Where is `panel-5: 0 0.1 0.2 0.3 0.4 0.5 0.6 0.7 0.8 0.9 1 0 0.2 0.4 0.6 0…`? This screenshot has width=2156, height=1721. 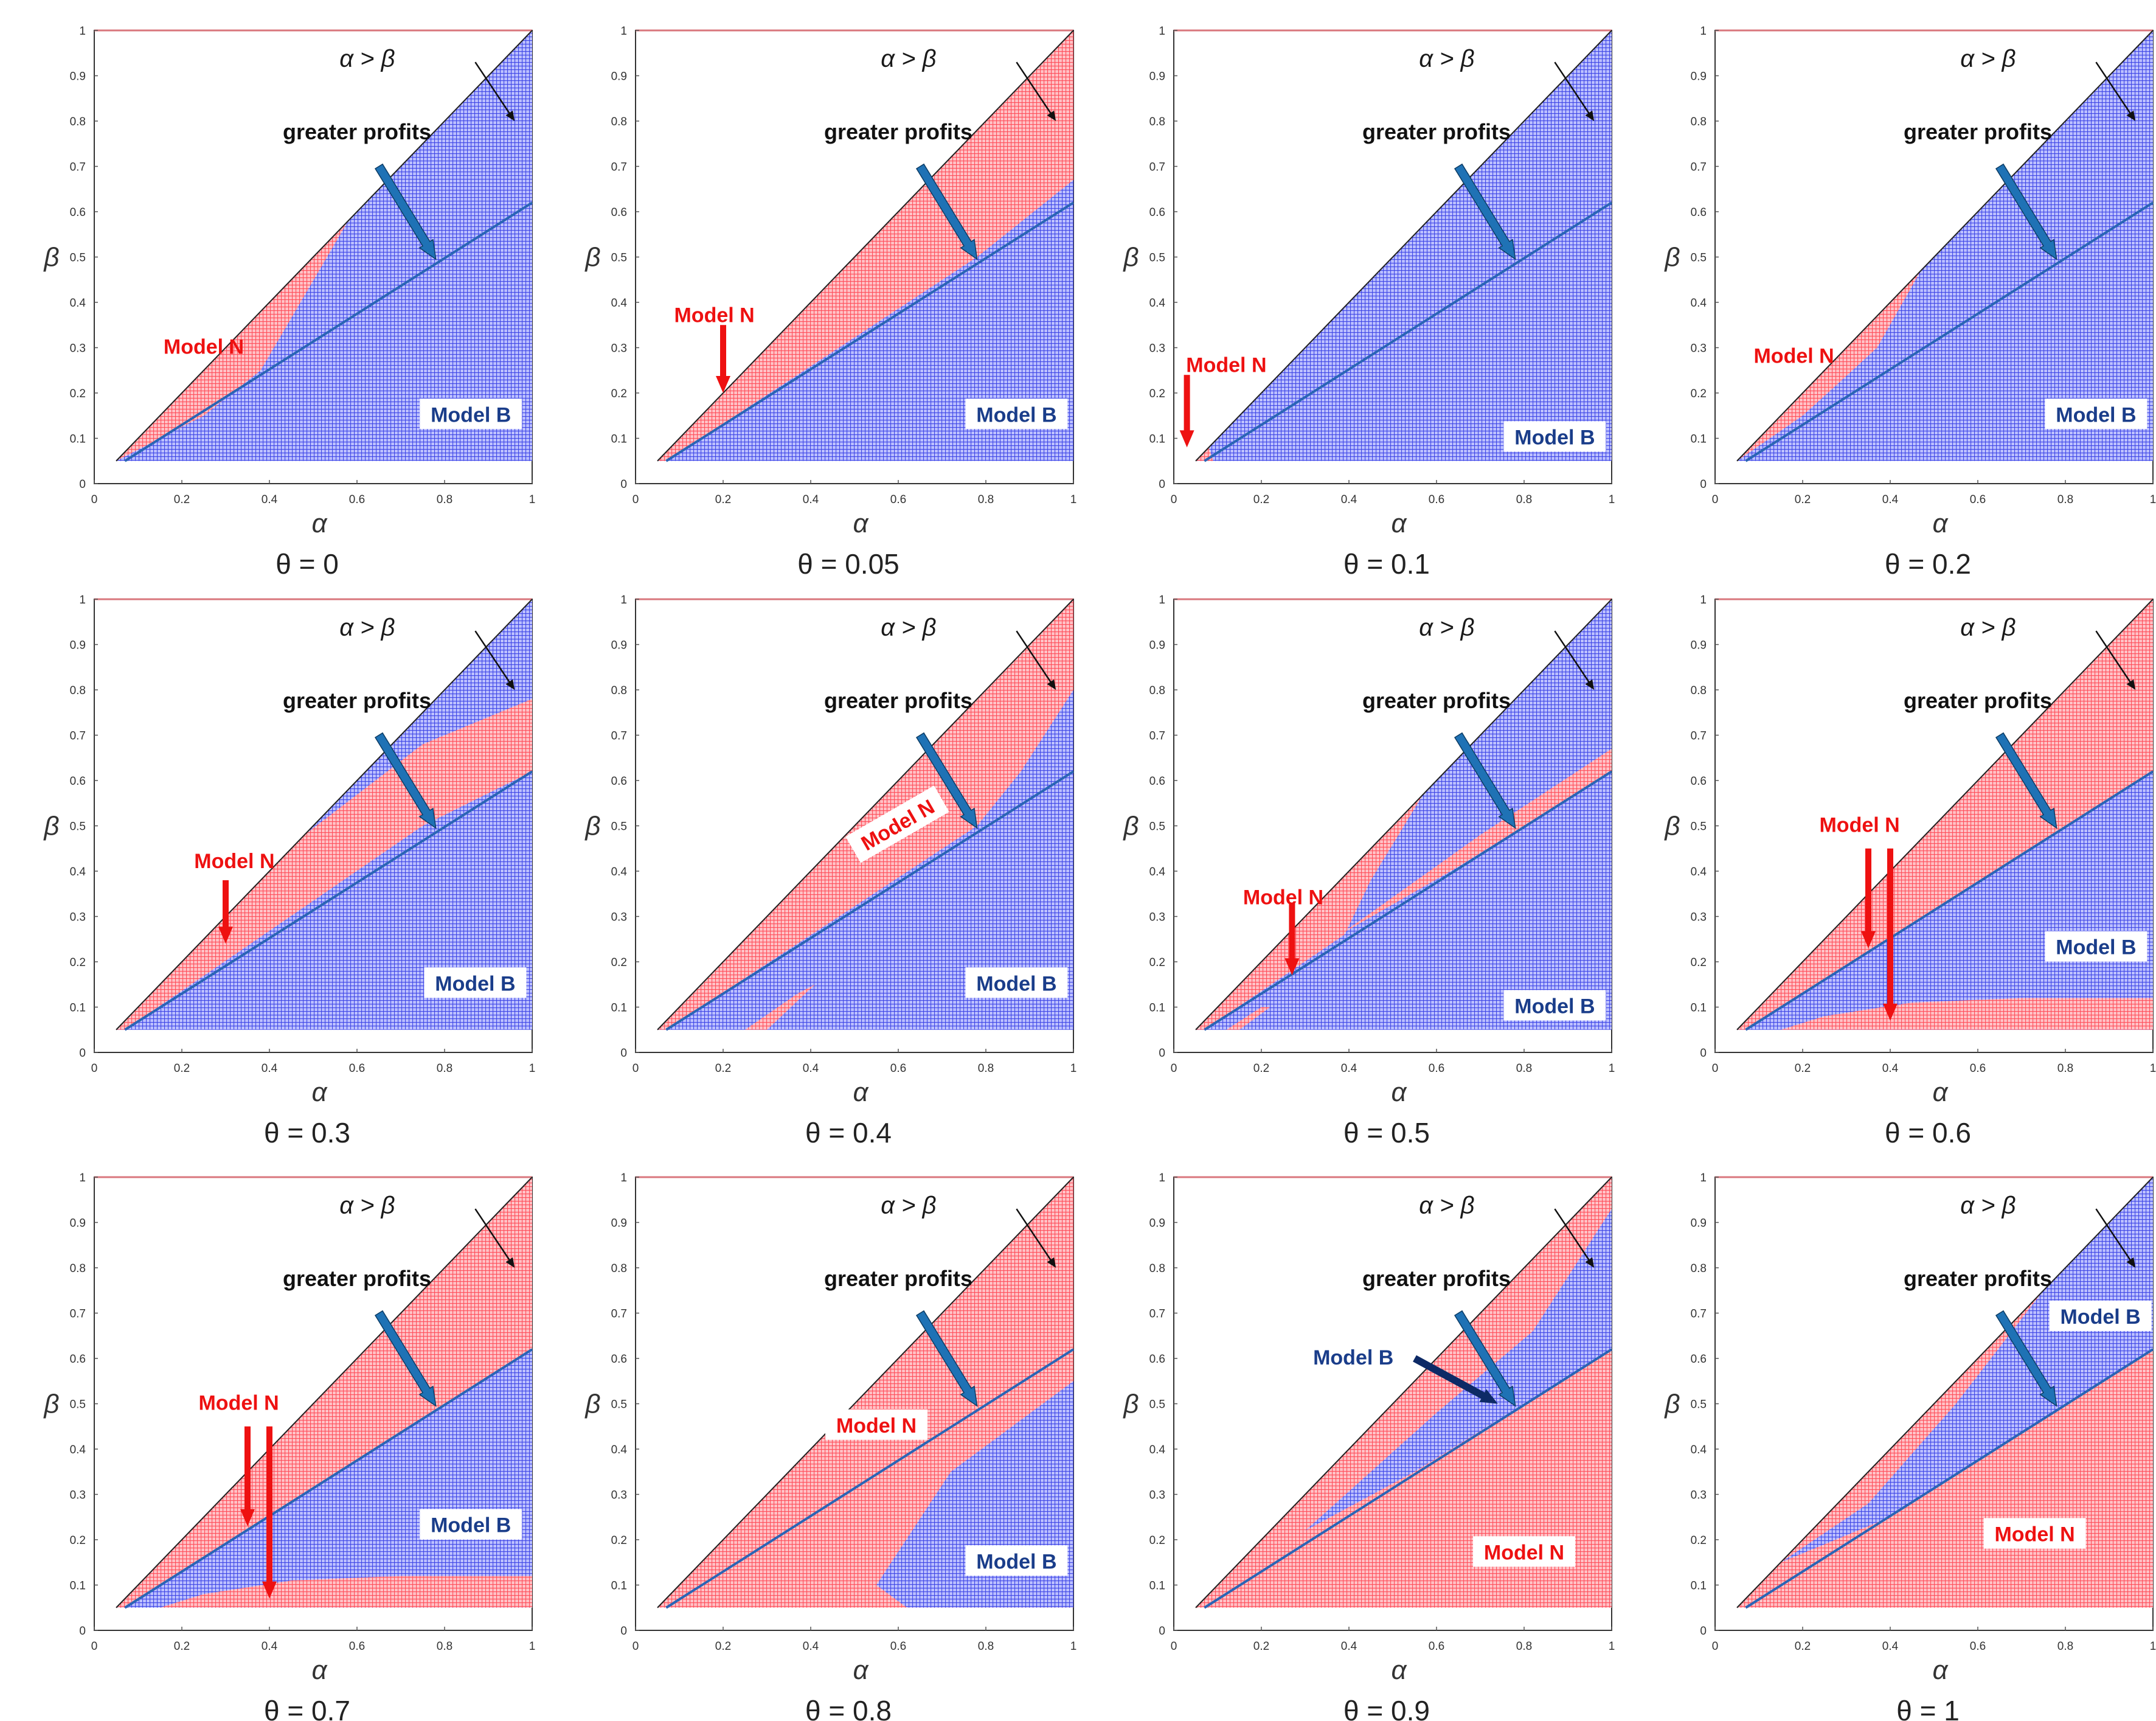
panel-5: 0 0.1 0.2 0.3 0.4 0.5 0.6 0.7 0.8 0.9 1 0 0.2 0.4 0.6 0… is located at coordinates (289, 871).